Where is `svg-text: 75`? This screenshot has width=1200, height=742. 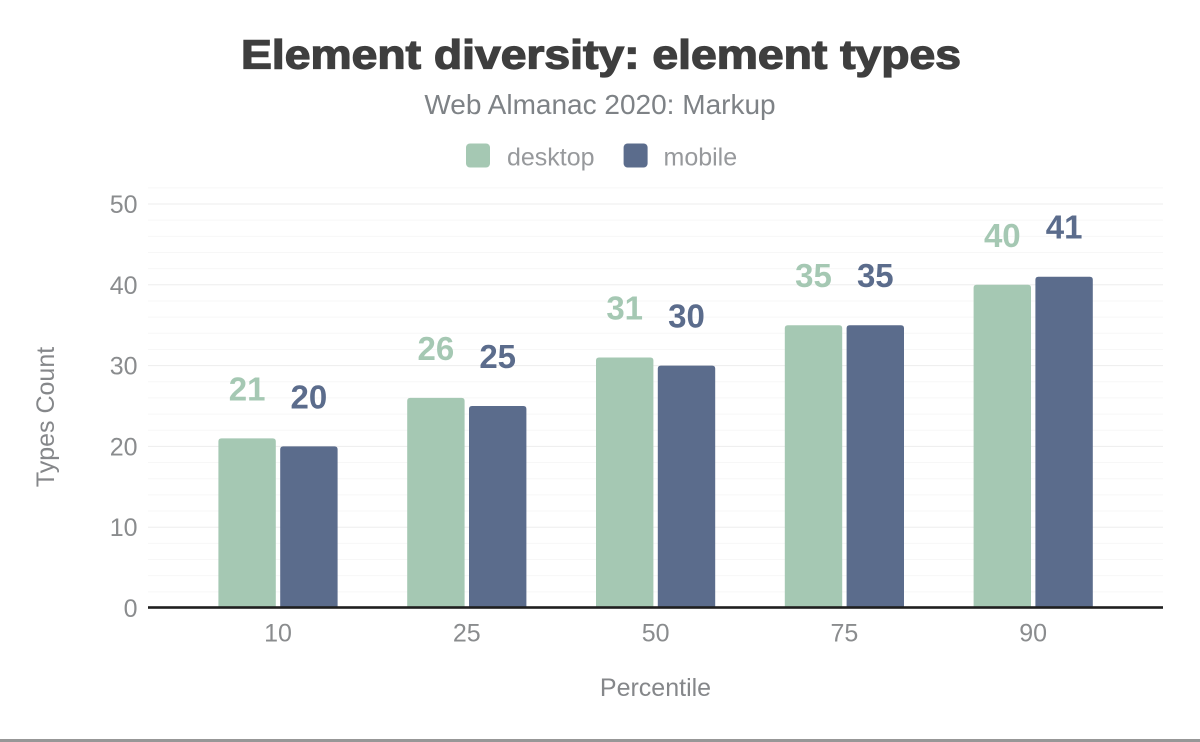 svg-text: 75 is located at coordinates (844, 634).